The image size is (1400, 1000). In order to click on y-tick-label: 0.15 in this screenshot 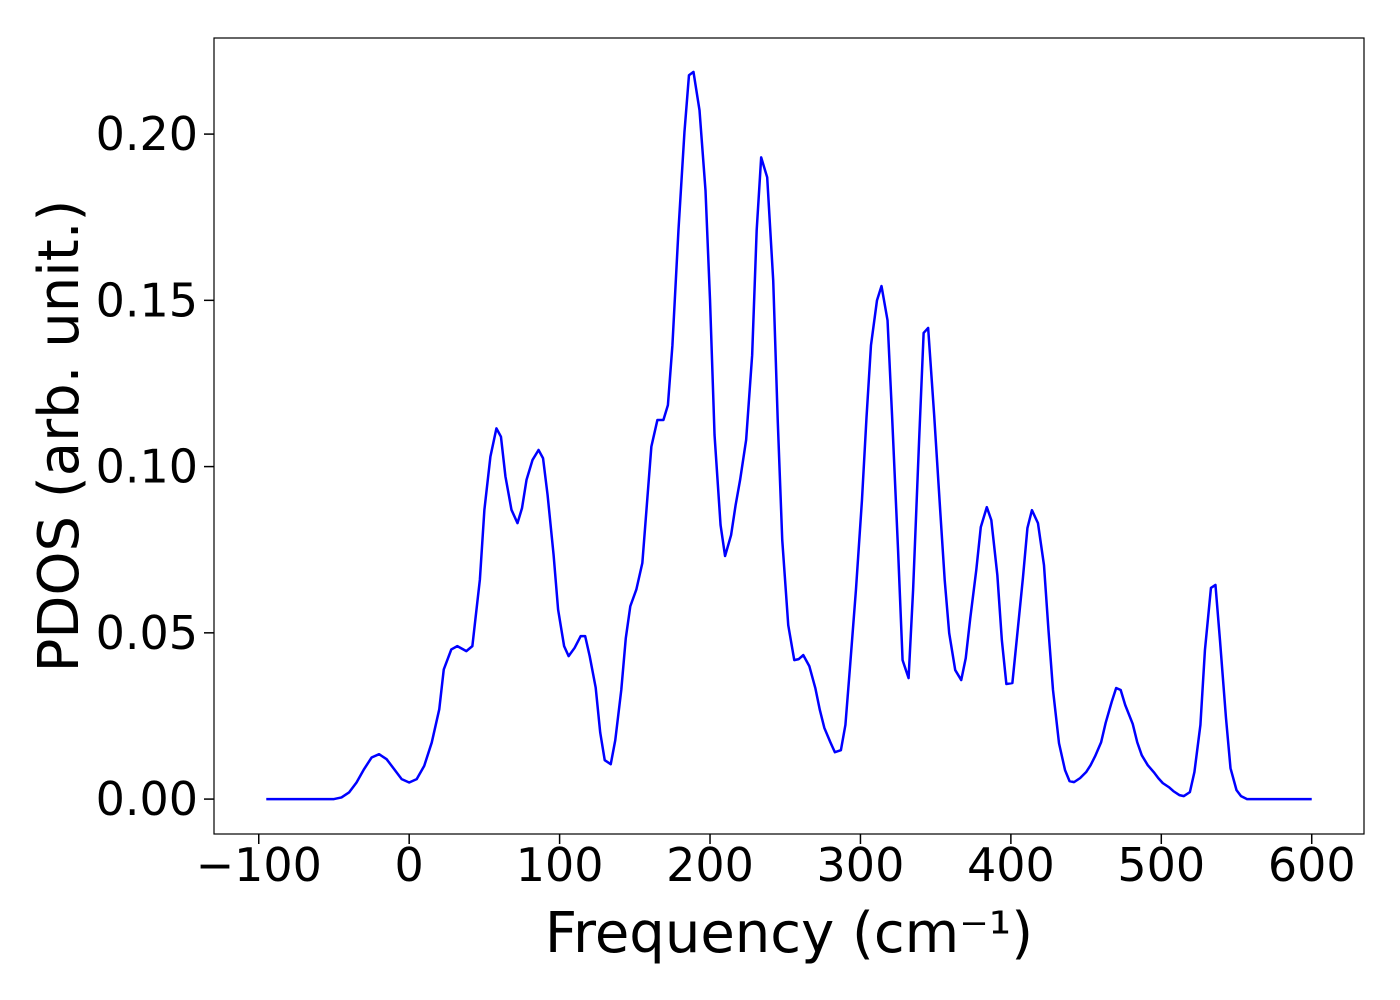, I will do `click(147, 300)`.